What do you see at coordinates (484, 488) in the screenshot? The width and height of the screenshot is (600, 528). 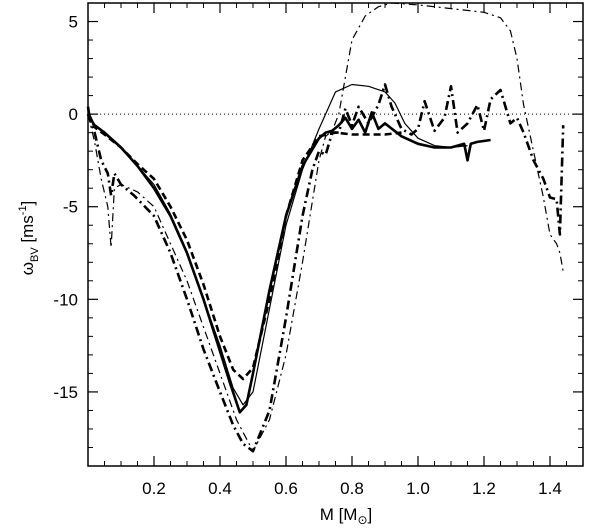 I see `x-tick-label: 1.2` at bounding box center [484, 488].